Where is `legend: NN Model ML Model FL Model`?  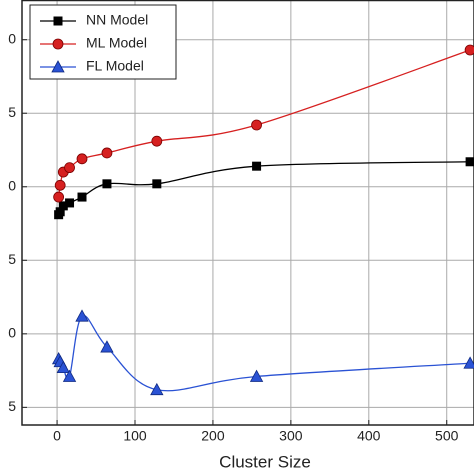 legend: NN Model ML Model FL Model is located at coordinates (103, 42).